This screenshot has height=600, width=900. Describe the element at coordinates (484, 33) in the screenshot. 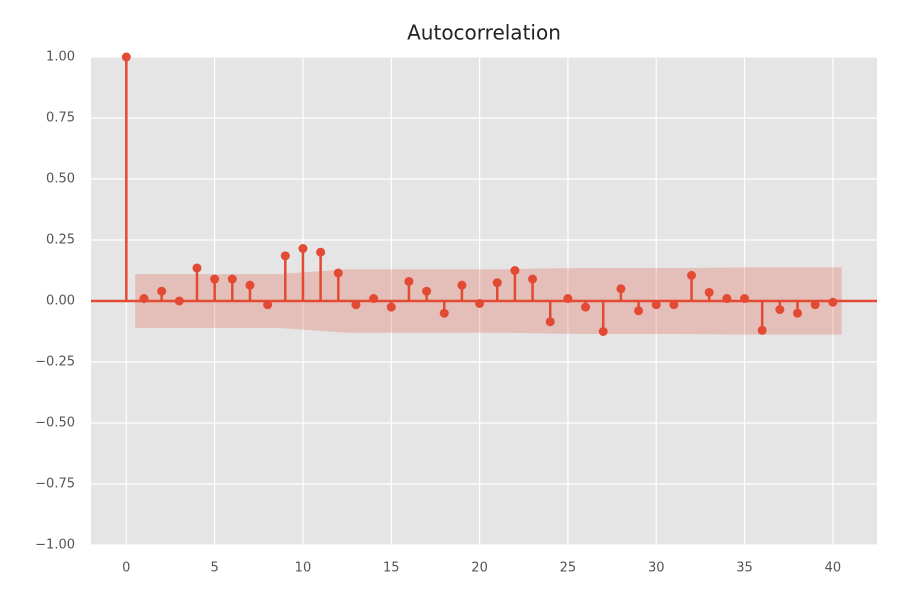

I see `chart-title: Autocorrelation` at that location.